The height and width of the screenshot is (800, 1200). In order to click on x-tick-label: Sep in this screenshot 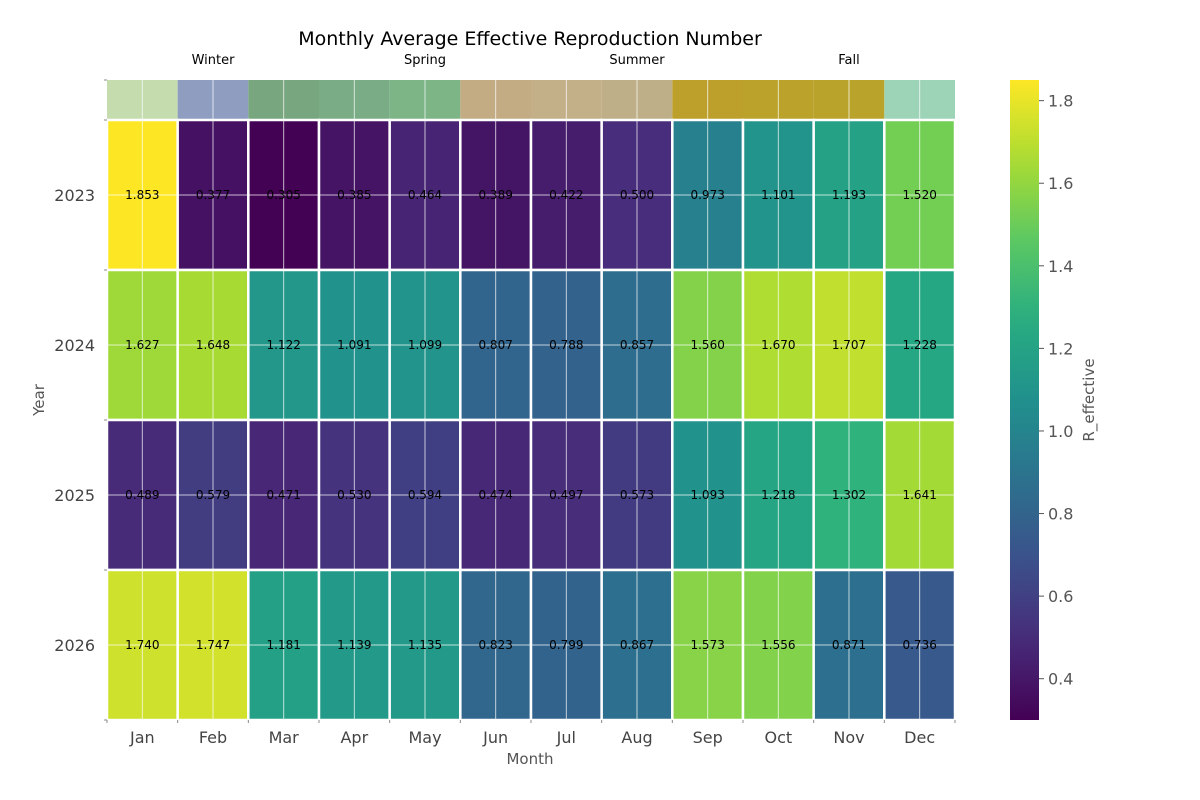, I will do `click(708, 737)`.